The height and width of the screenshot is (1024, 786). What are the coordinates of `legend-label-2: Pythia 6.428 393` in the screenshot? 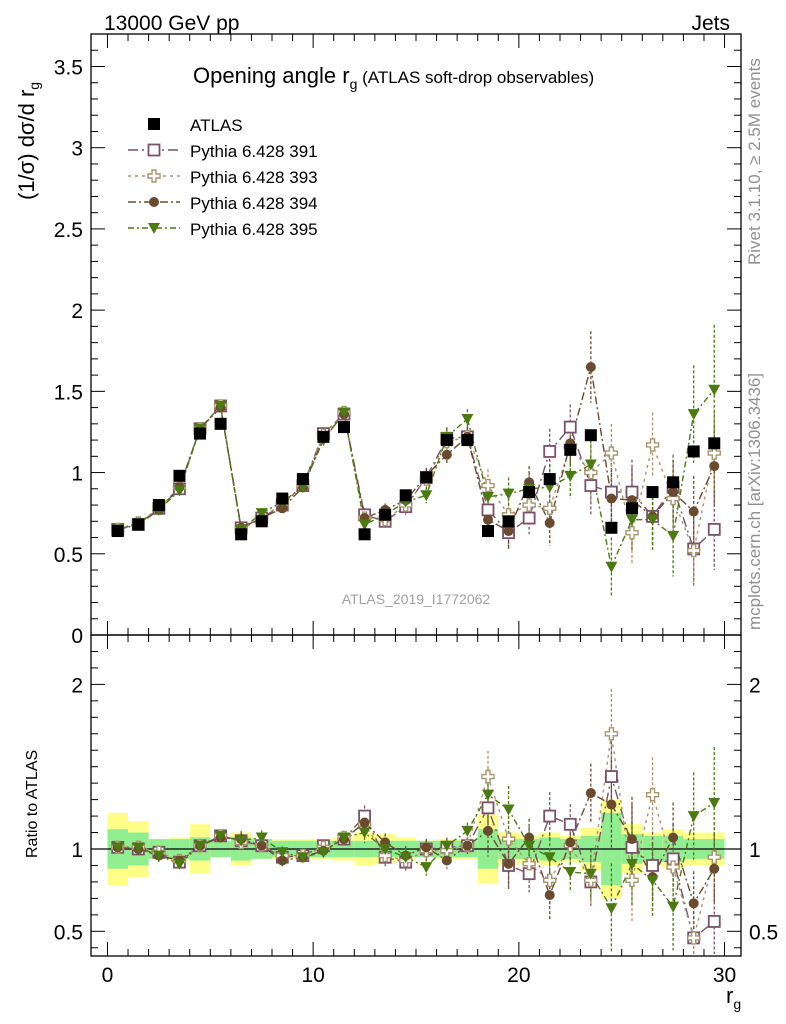 It's located at (254, 177).